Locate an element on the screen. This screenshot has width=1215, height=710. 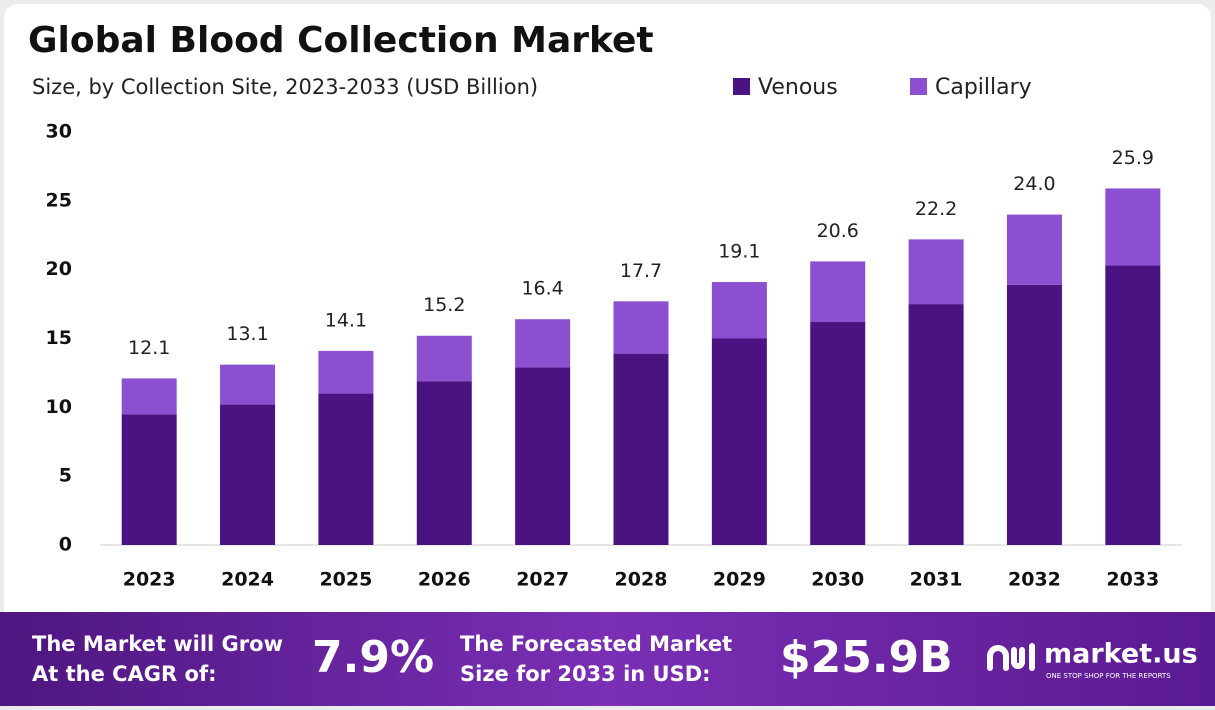
cagr-text: At the CAGR of: is located at coordinates (124, 674).